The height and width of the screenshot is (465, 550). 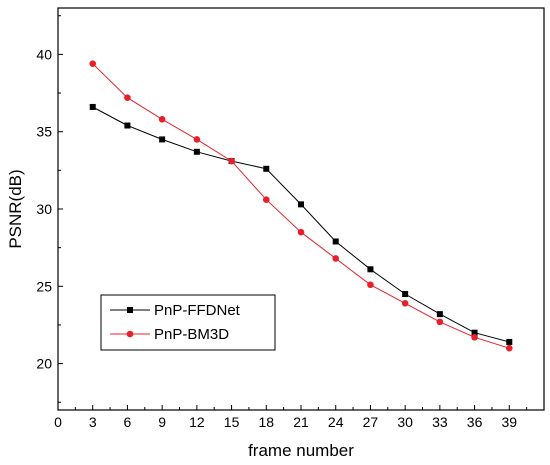 What do you see at coordinates (475, 422) in the screenshot?
I see `x-tick-label: 36` at bounding box center [475, 422].